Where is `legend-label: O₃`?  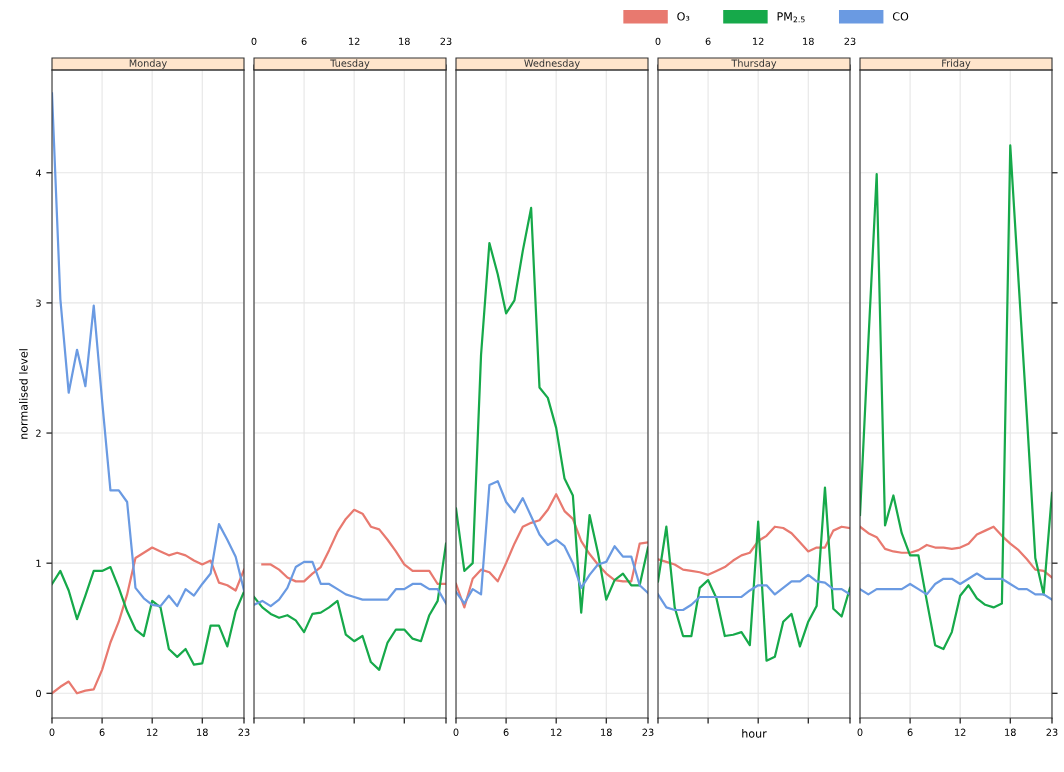 legend-label: O₃ is located at coordinates (683, 16).